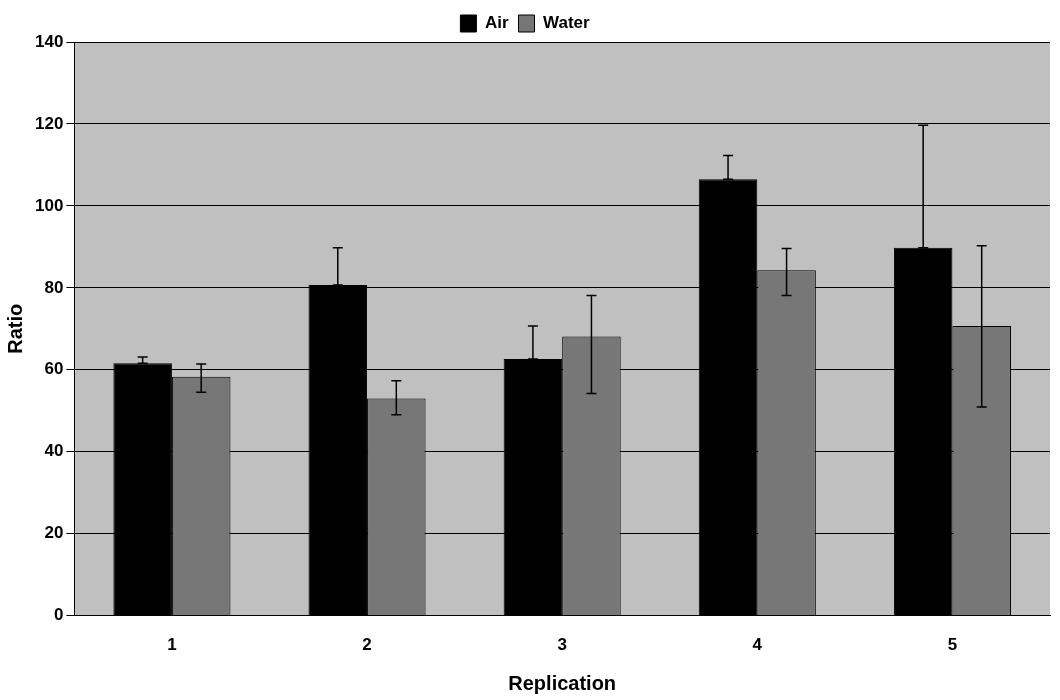 Image resolution: width=1060 pixels, height=700 pixels. What do you see at coordinates (496, 23) in the screenshot?
I see `legend-label: Air` at bounding box center [496, 23].